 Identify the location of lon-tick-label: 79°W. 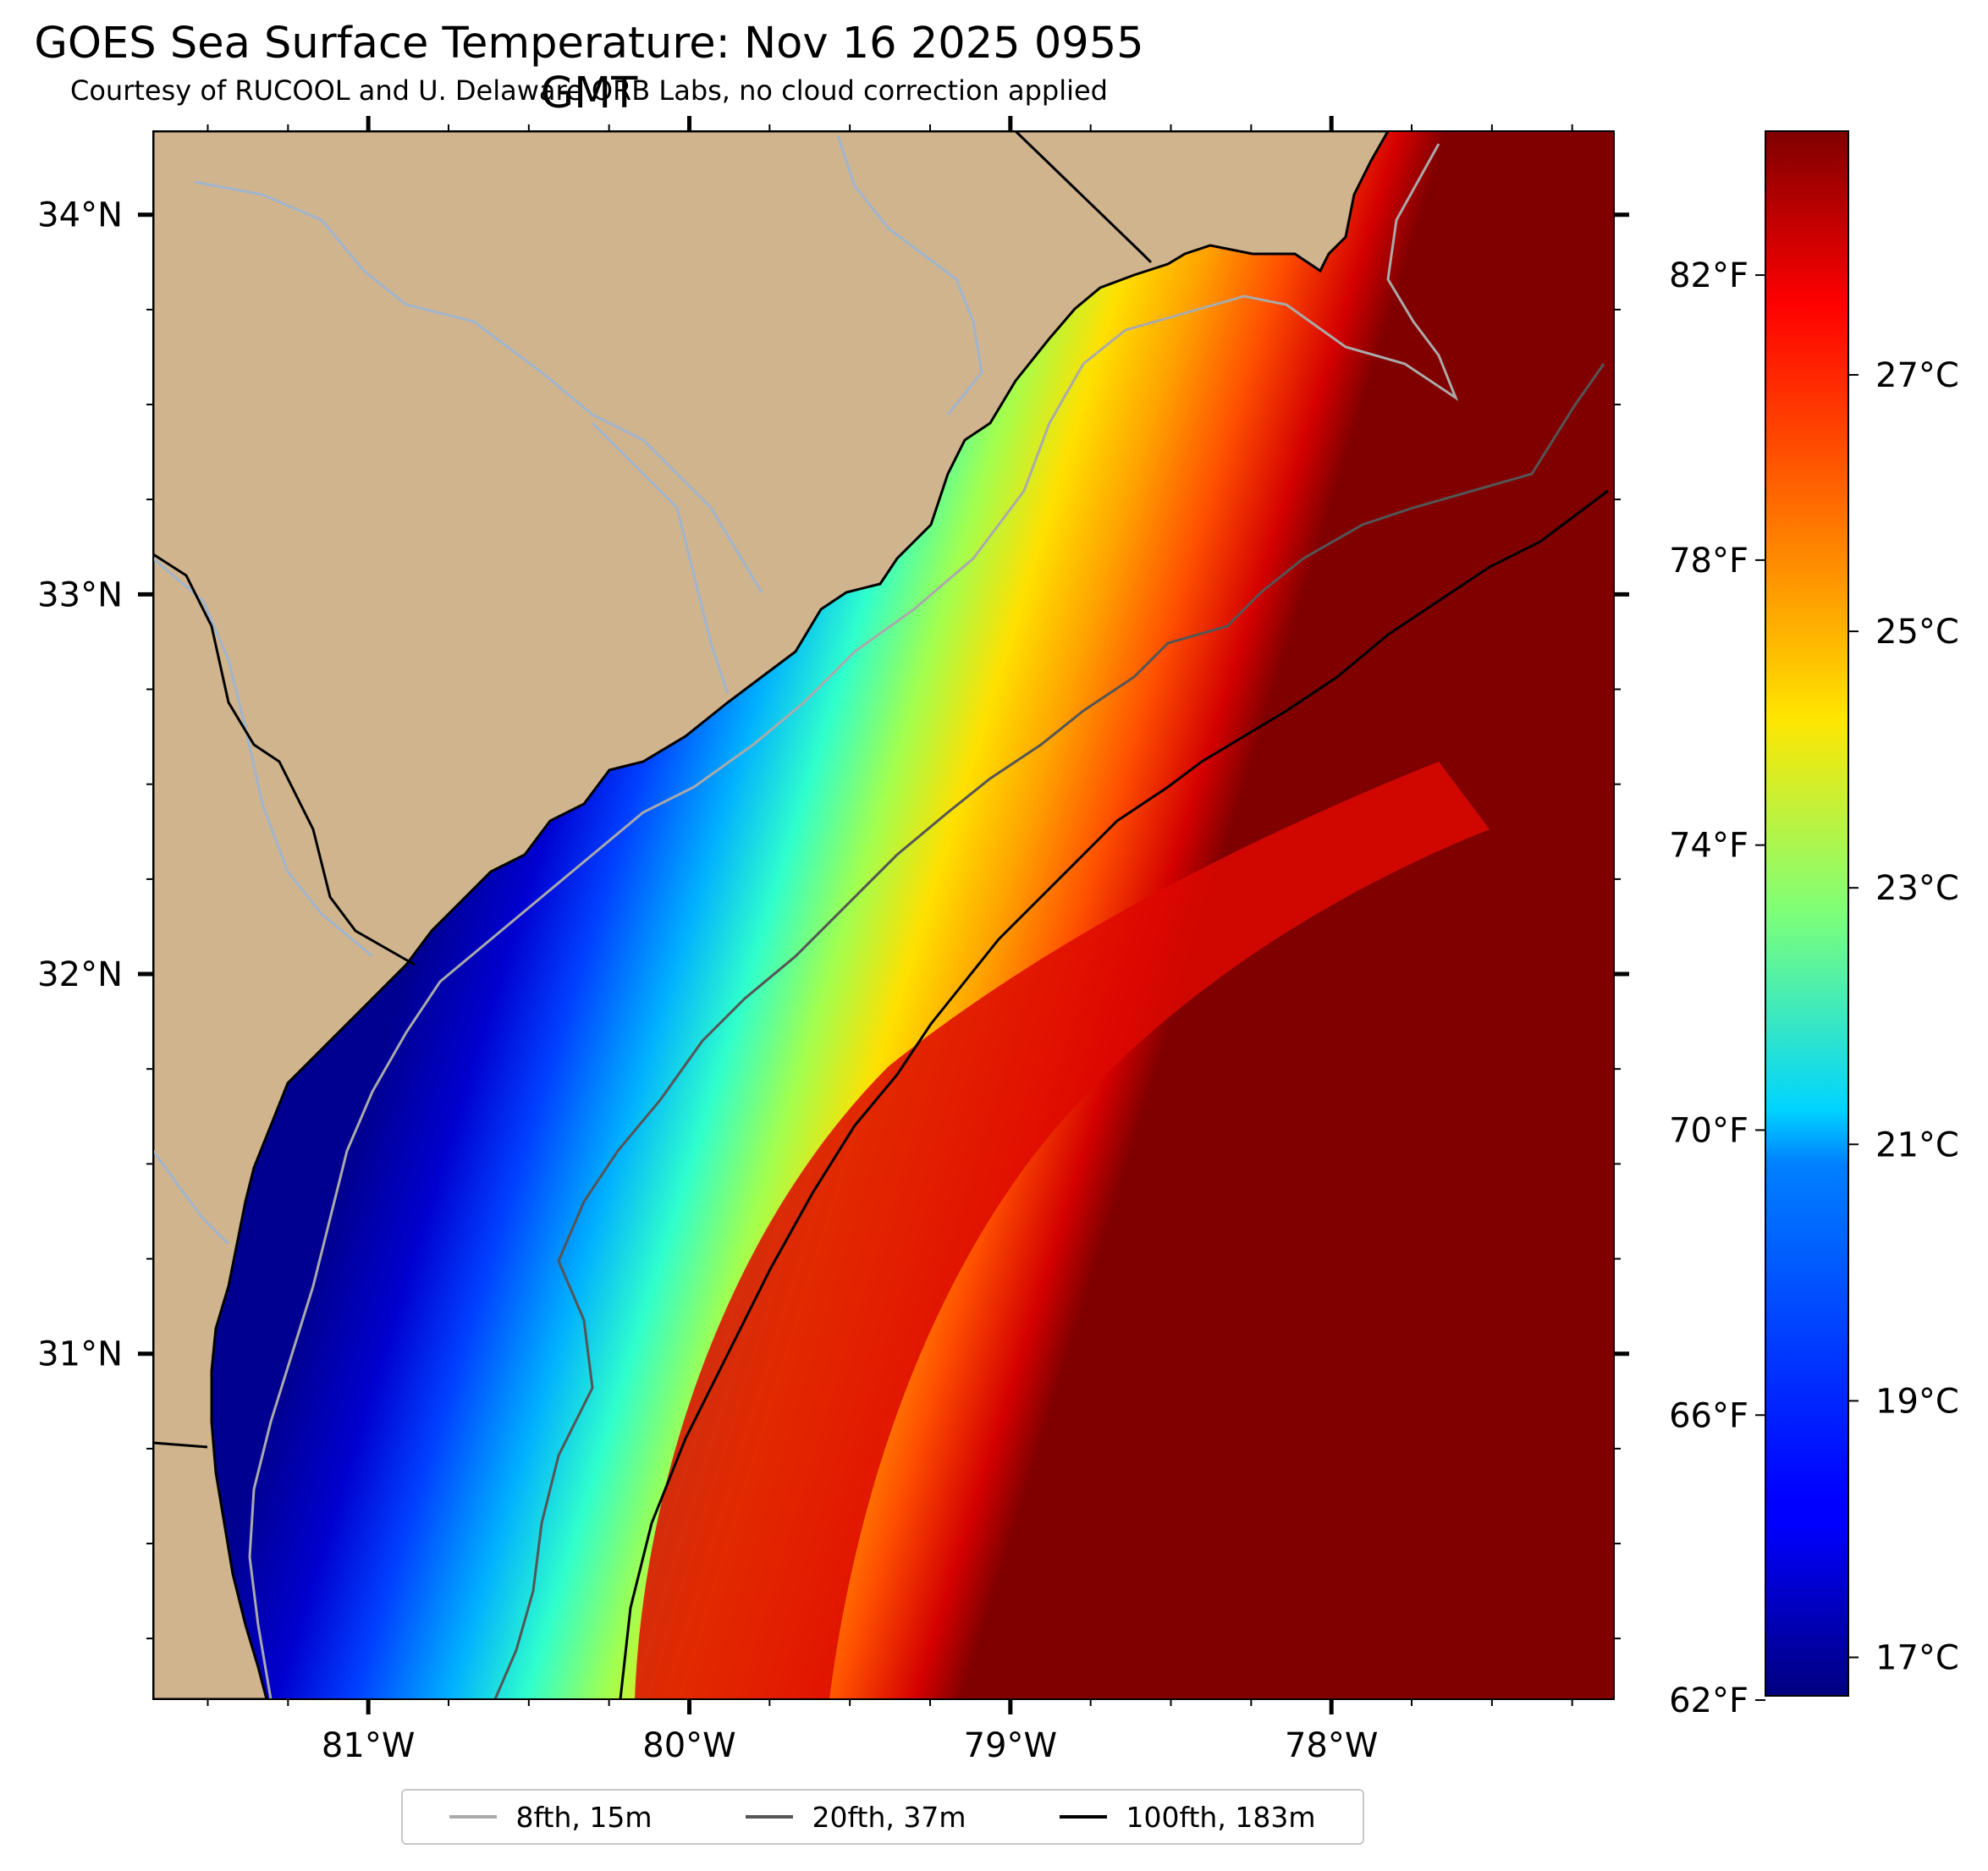
(1010, 1746).